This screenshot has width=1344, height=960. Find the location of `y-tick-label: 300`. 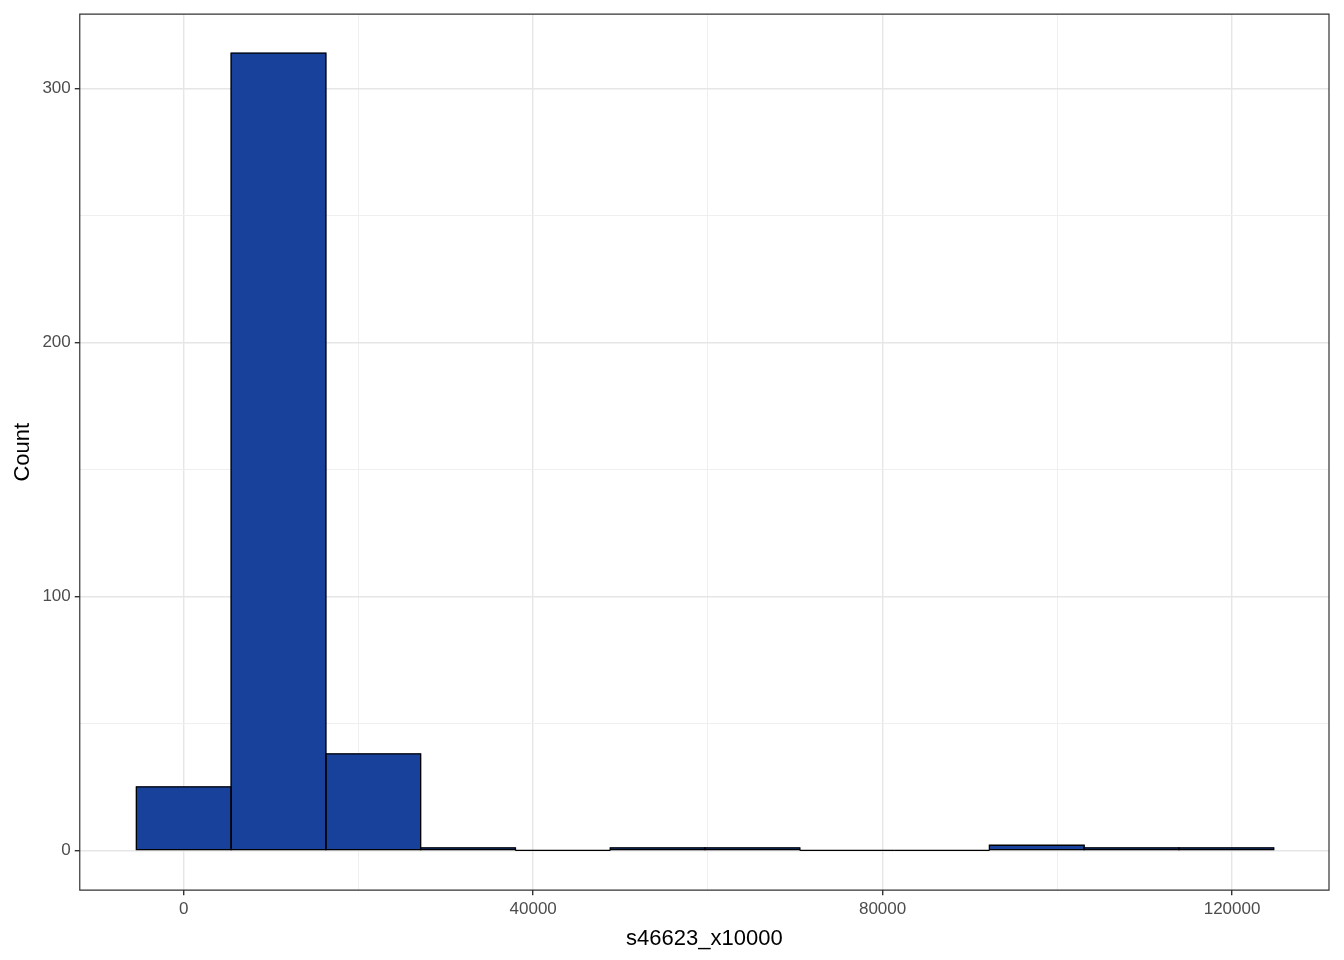

y-tick-label: 300 is located at coordinates (56, 88).